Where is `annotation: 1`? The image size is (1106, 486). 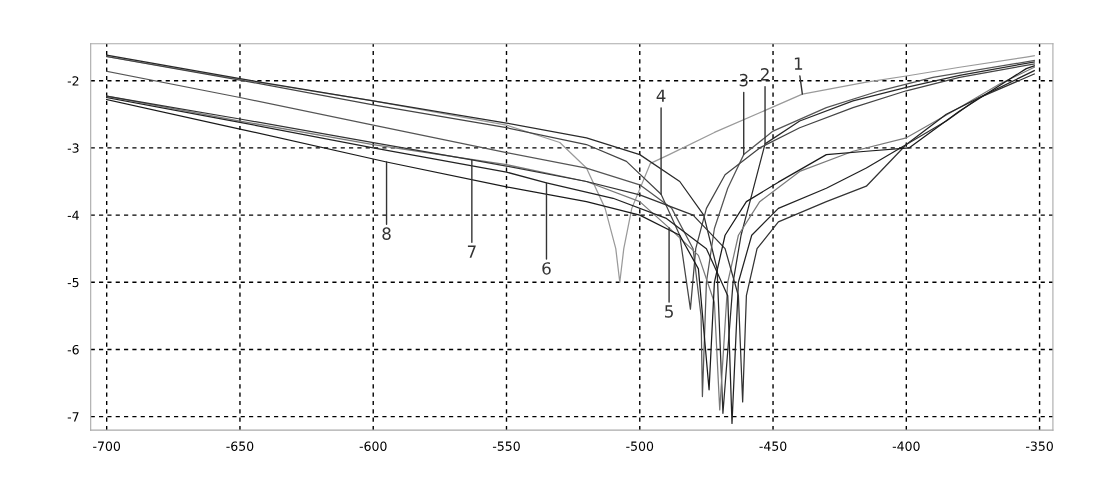 annotation: 1 is located at coordinates (798, 63).